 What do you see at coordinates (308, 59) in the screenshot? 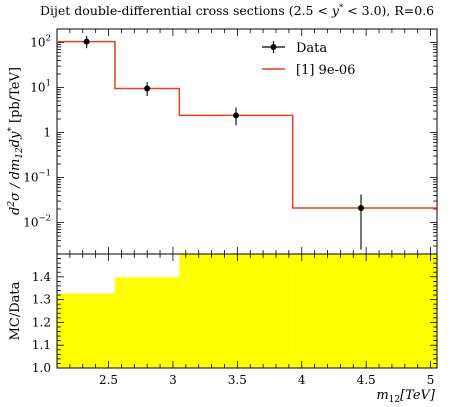
I see `legend: Data [1] 9e-06` at bounding box center [308, 59].